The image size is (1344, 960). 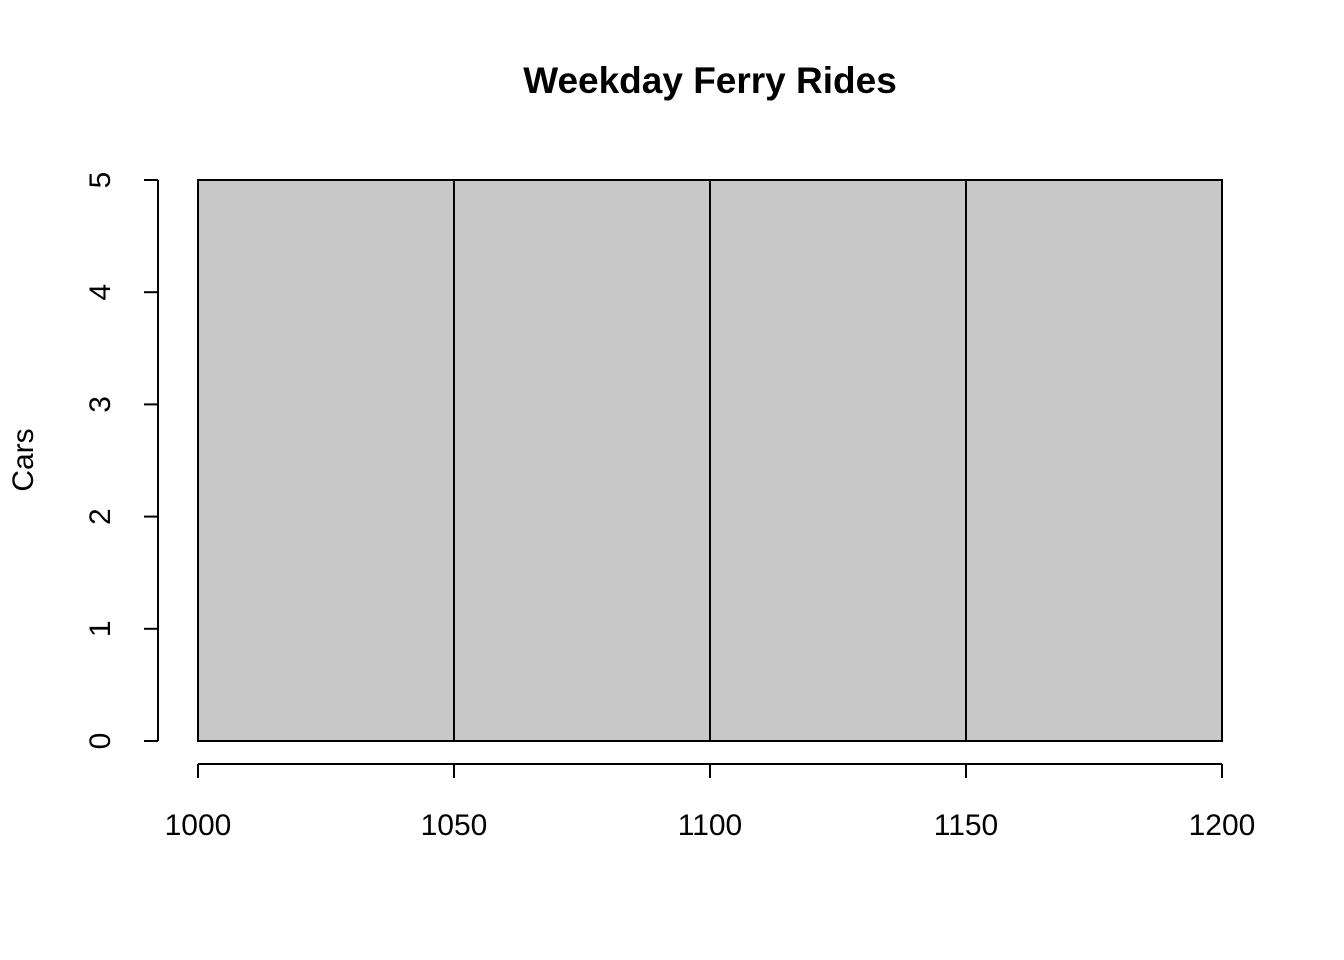 What do you see at coordinates (100, 741) in the screenshot?
I see `y-tick-label-0: 0` at bounding box center [100, 741].